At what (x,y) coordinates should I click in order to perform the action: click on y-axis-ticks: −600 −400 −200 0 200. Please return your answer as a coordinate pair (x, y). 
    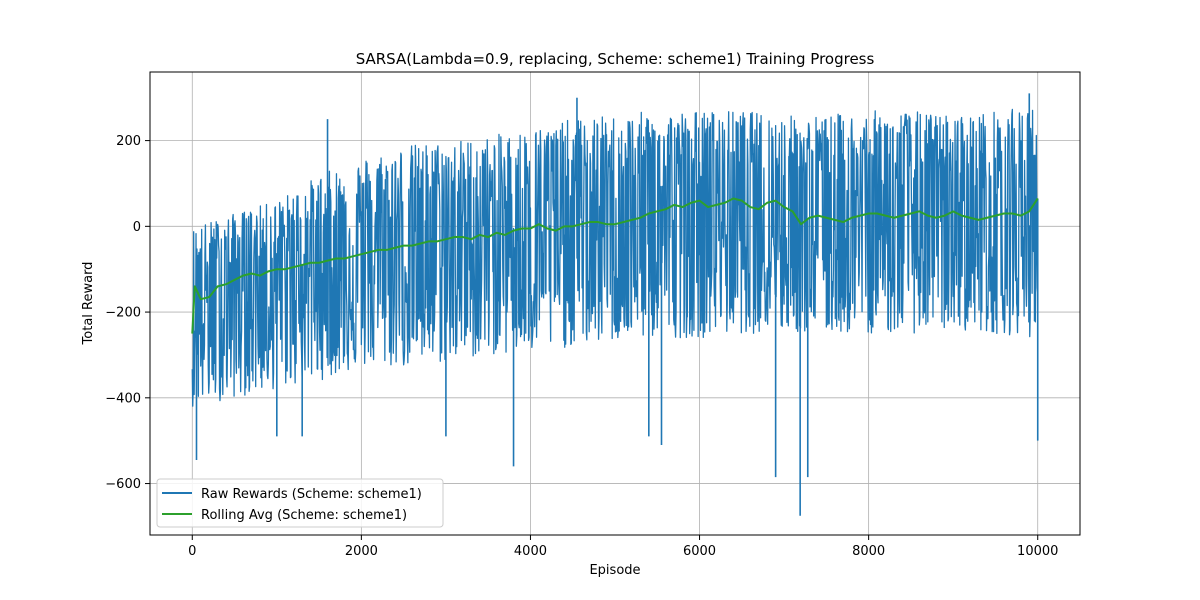
    Looking at the image, I should click on (127, 313).